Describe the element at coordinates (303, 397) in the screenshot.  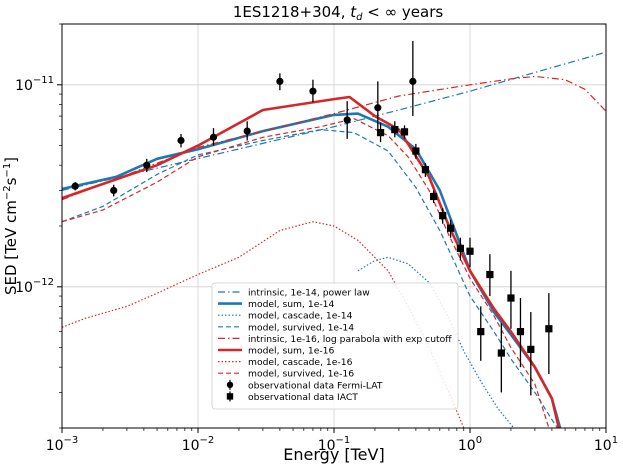
I see `legend-label-obs-1: observational data IACT` at that location.